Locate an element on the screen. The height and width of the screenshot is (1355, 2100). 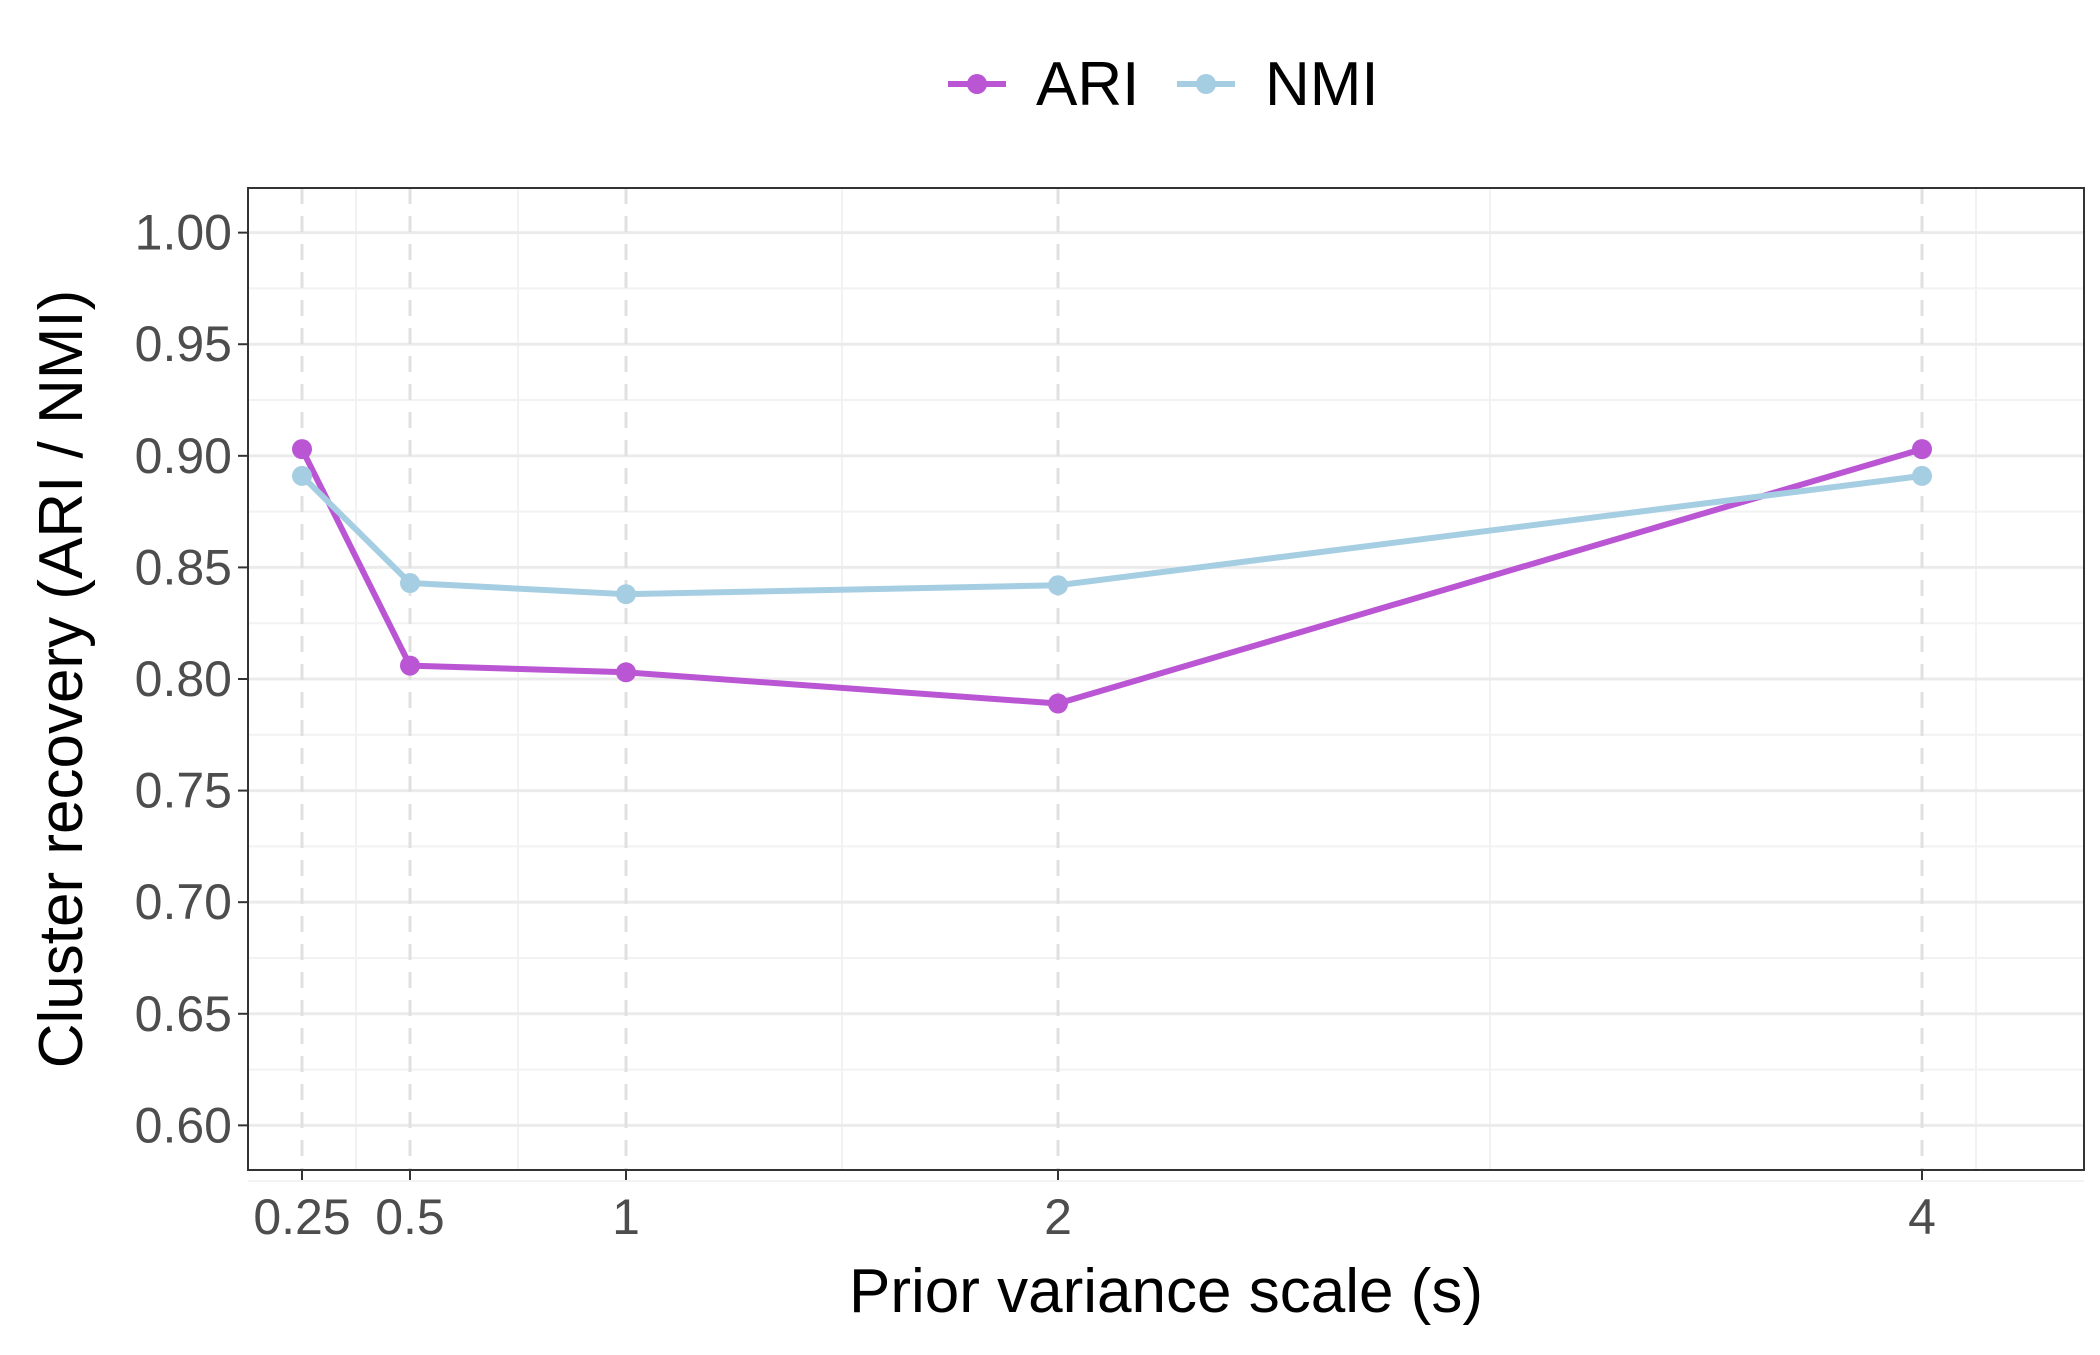
y-tick-label: 0.85 is located at coordinates (183, 567).